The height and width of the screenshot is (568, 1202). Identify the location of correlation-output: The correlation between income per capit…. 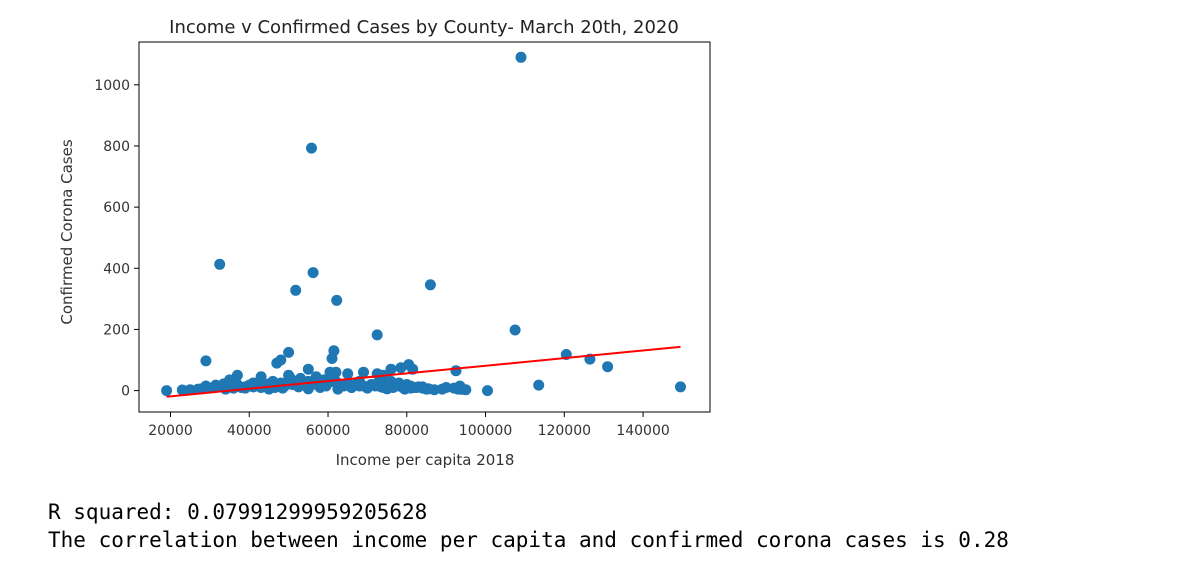
(528, 540).